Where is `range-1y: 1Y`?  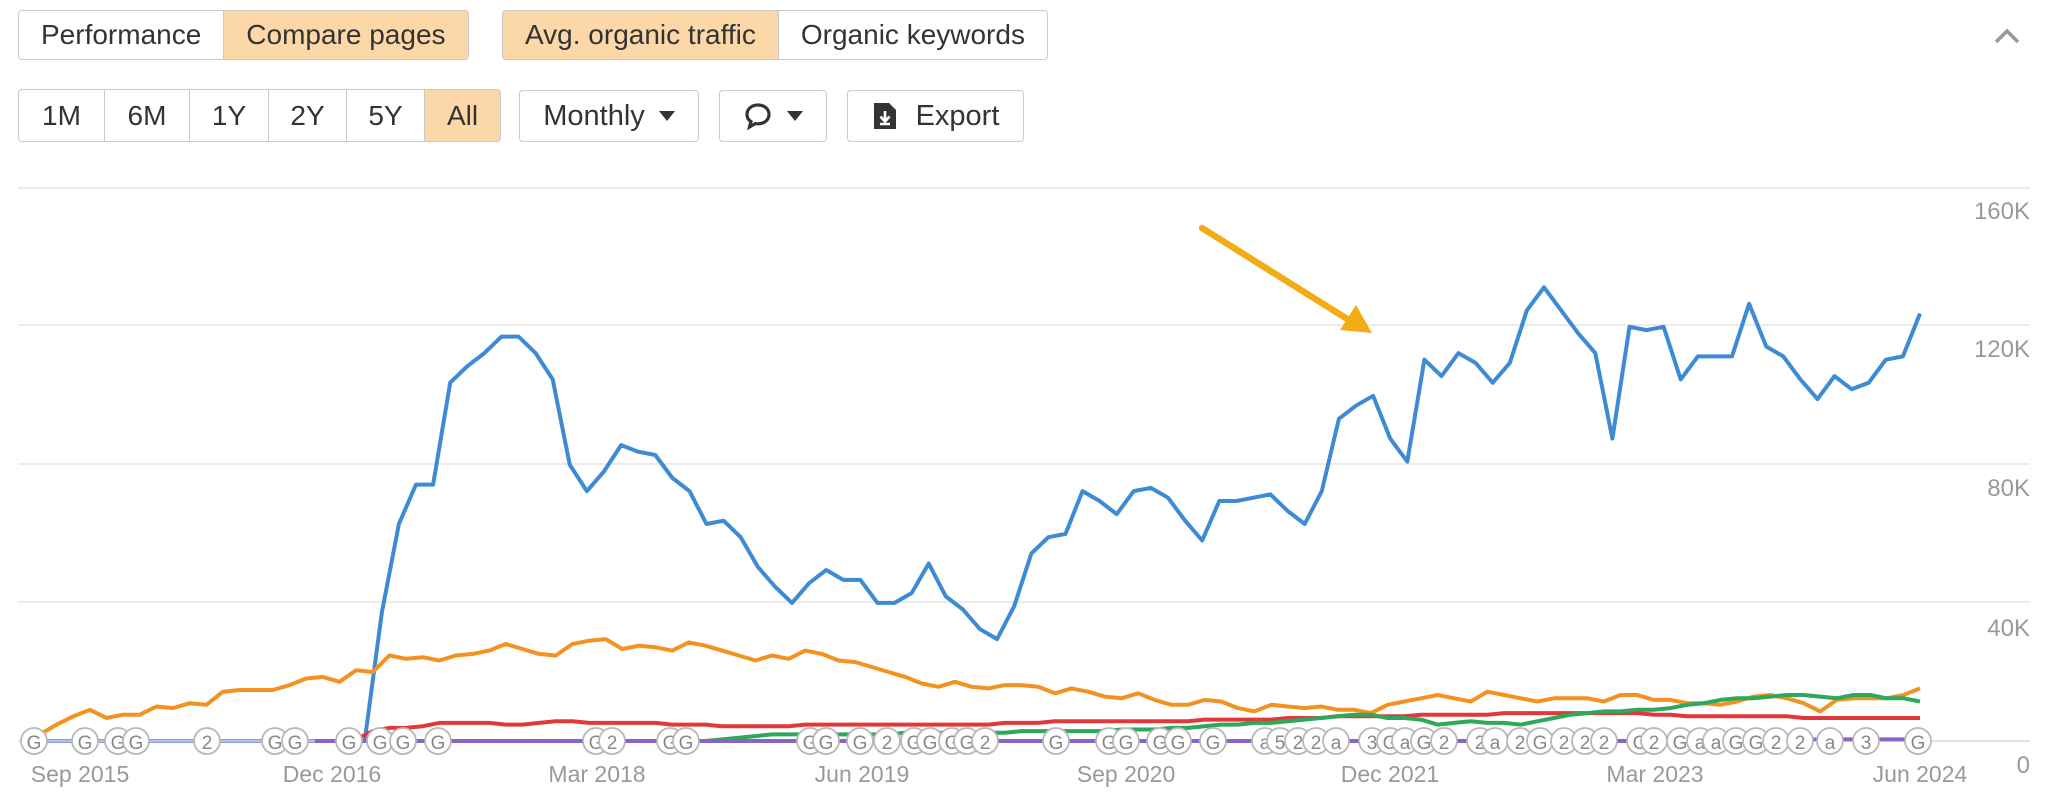 range-1y: 1Y is located at coordinates (229, 115).